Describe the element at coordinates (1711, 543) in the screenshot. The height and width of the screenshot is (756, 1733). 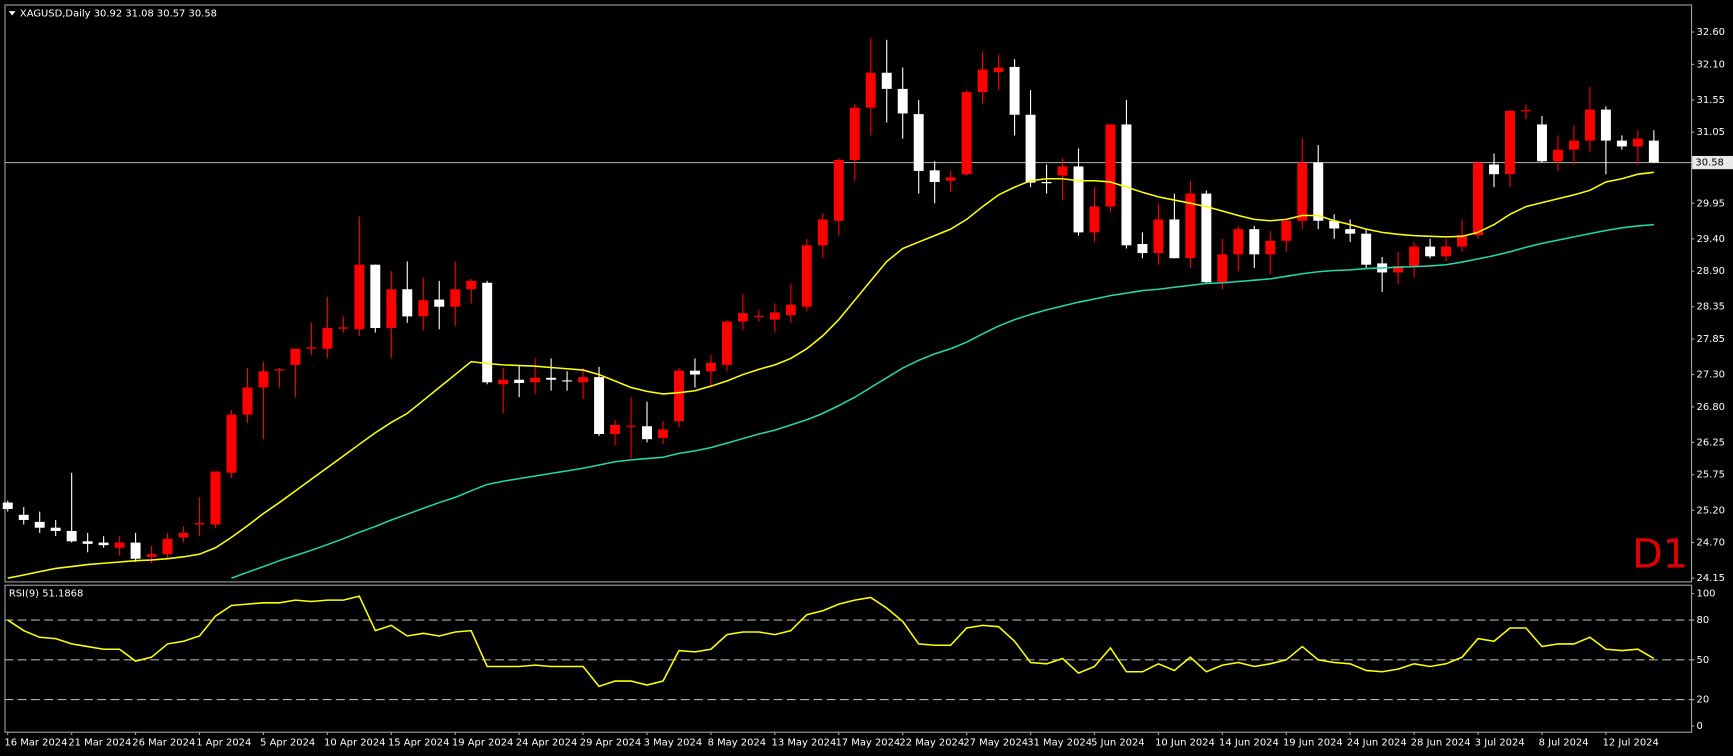
I see `y-tick-label: 24.70` at that location.